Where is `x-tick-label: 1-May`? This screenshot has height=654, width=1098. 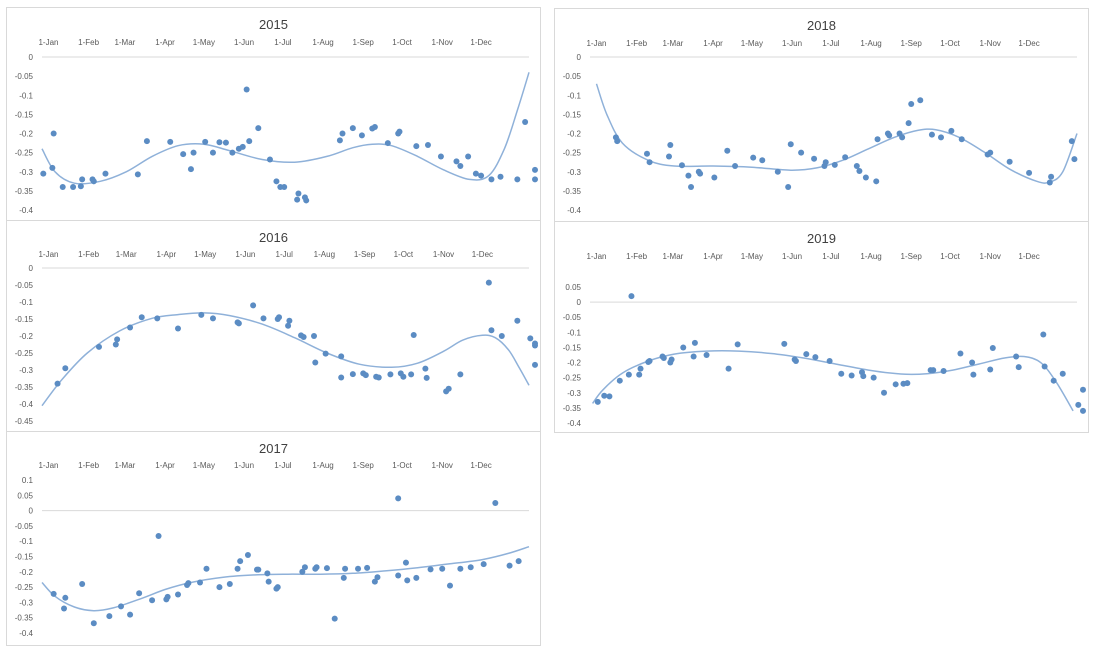 x-tick-label: 1-May is located at coordinates (752, 256).